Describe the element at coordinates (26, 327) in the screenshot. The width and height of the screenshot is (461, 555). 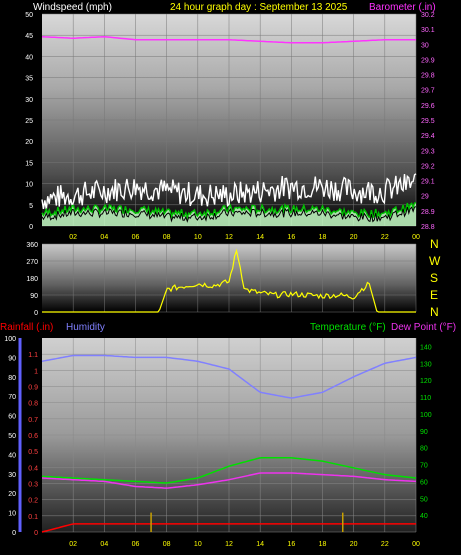
I see `rain-axis-title: Rainfall (.in)` at that location.